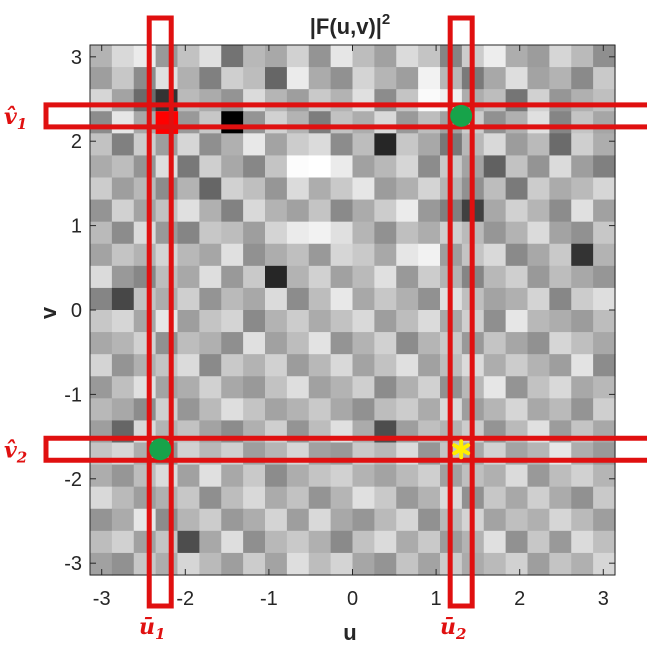 This screenshot has width=647, height=646. What do you see at coordinates (76, 142) in the screenshot?
I see `y-tick-label: 2` at bounding box center [76, 142].